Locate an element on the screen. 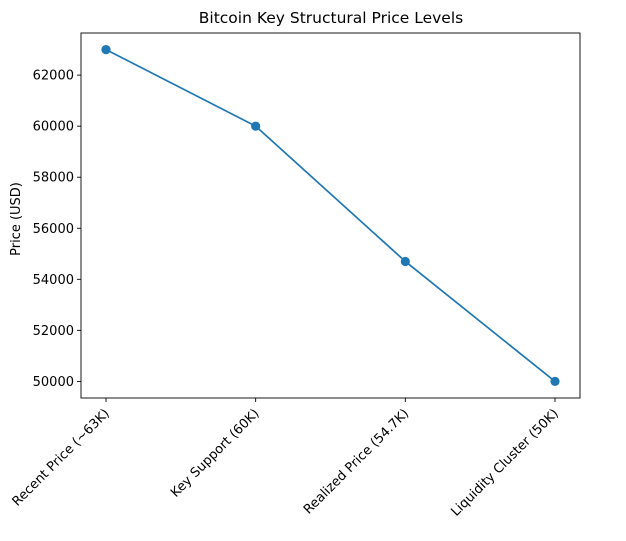 This screenshot has width=626, height=541. y-tick-label: 60000 is located at coordinates (53, 127).